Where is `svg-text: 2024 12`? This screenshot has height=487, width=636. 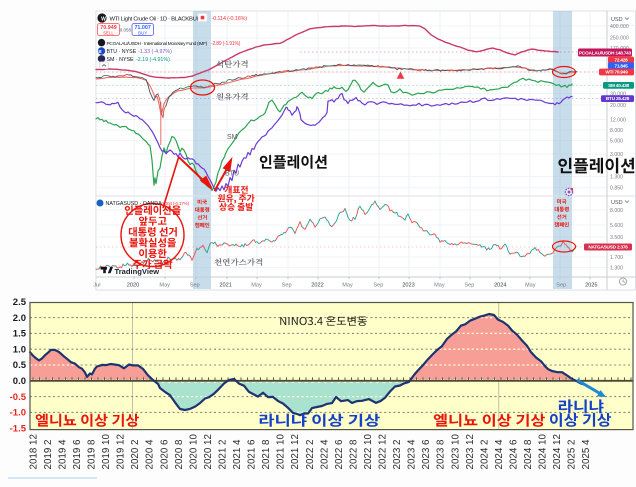 svg-text: 2024 12 is located at coordinates (557, 451).